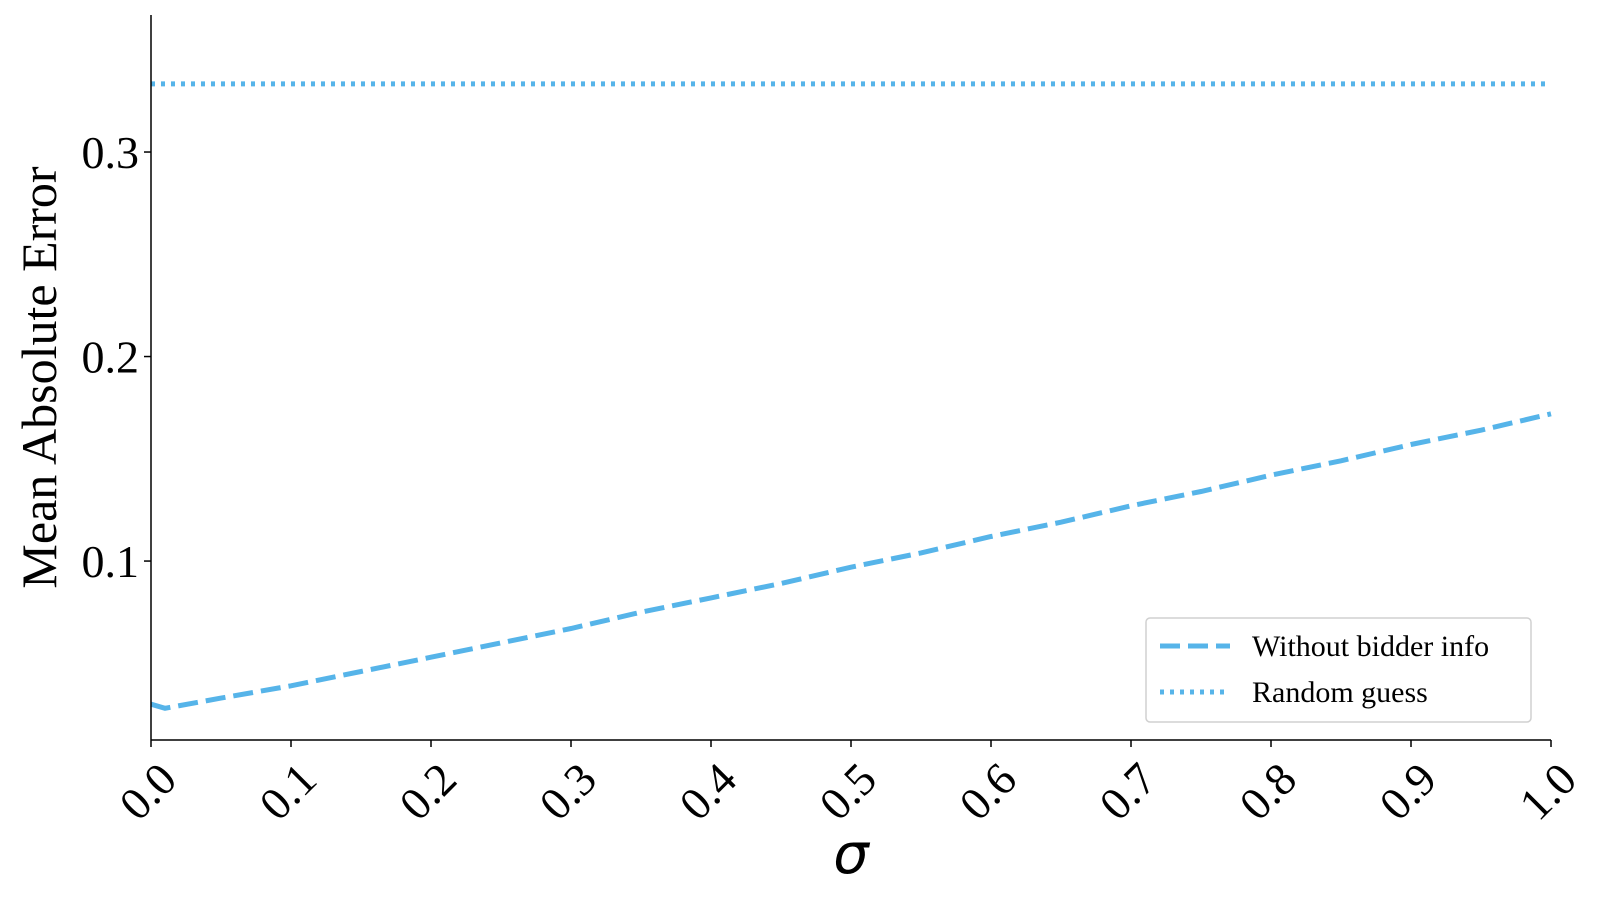  Describe the element at coordinates (1407, 791) in the screenshot. I see `x-tick-label: 0.9` at that location.